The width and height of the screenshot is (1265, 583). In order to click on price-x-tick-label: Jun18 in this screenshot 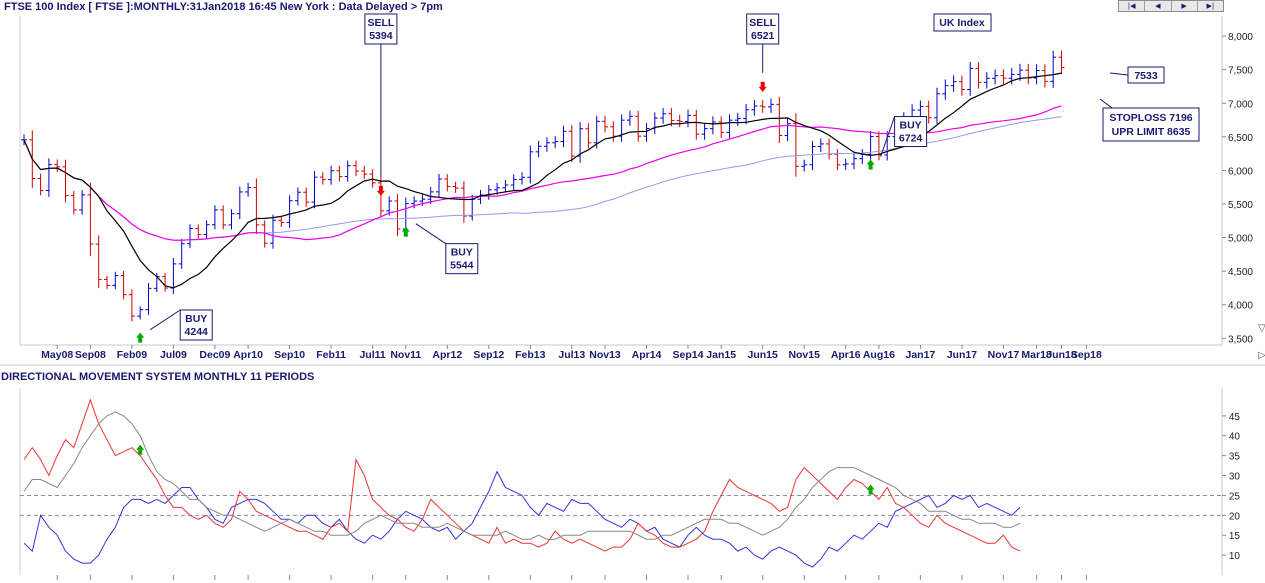, I will do `click(1061, 355)`.